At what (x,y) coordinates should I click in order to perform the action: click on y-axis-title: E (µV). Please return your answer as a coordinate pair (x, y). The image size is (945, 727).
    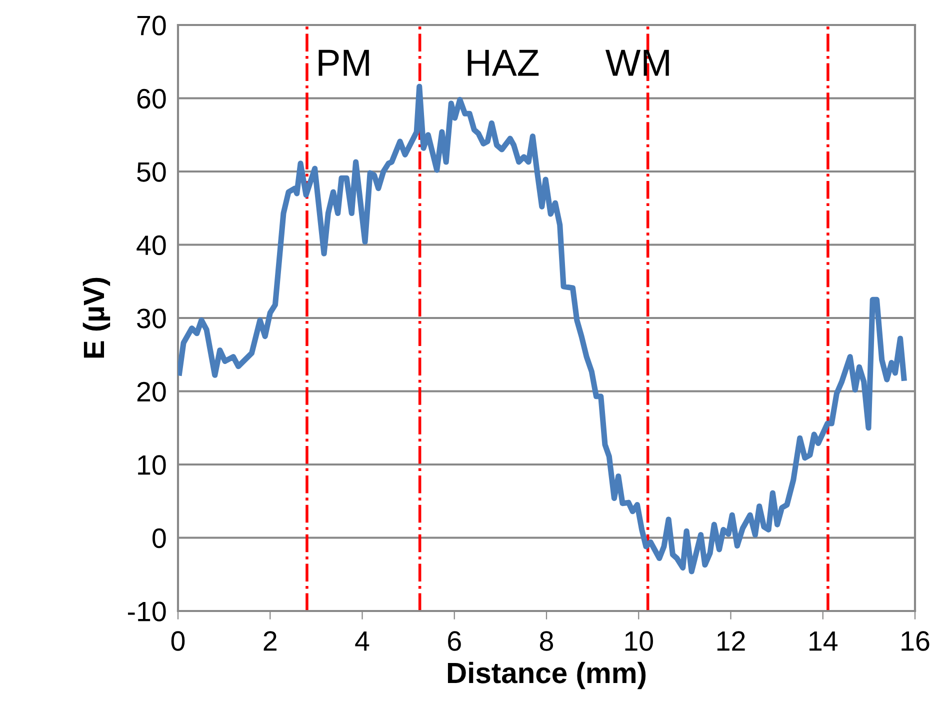
    Looking at the image, I should click on (96, 318).